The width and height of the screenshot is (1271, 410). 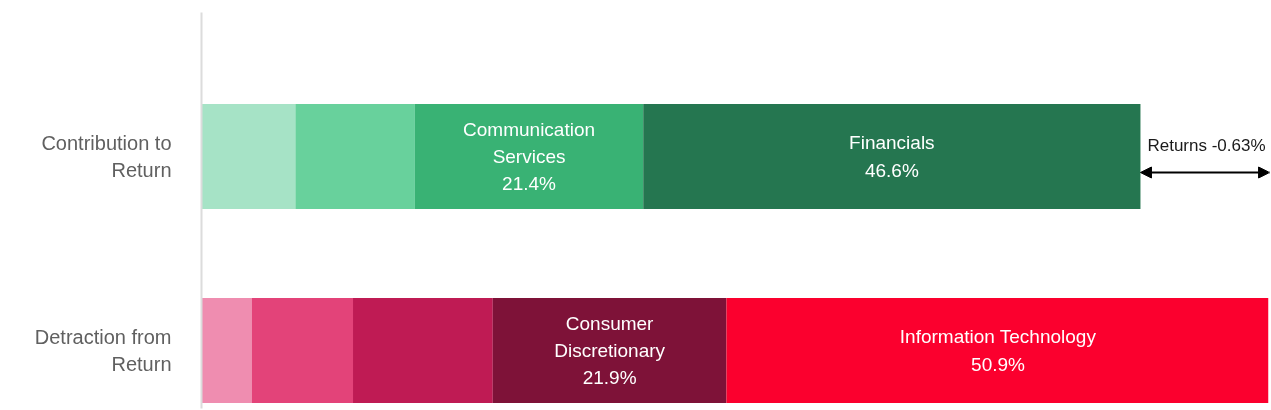 What do you see at coordinates (891, 170) in the screenshot?
I see `data-label: 46.6%` at bounding box center [891, 170].